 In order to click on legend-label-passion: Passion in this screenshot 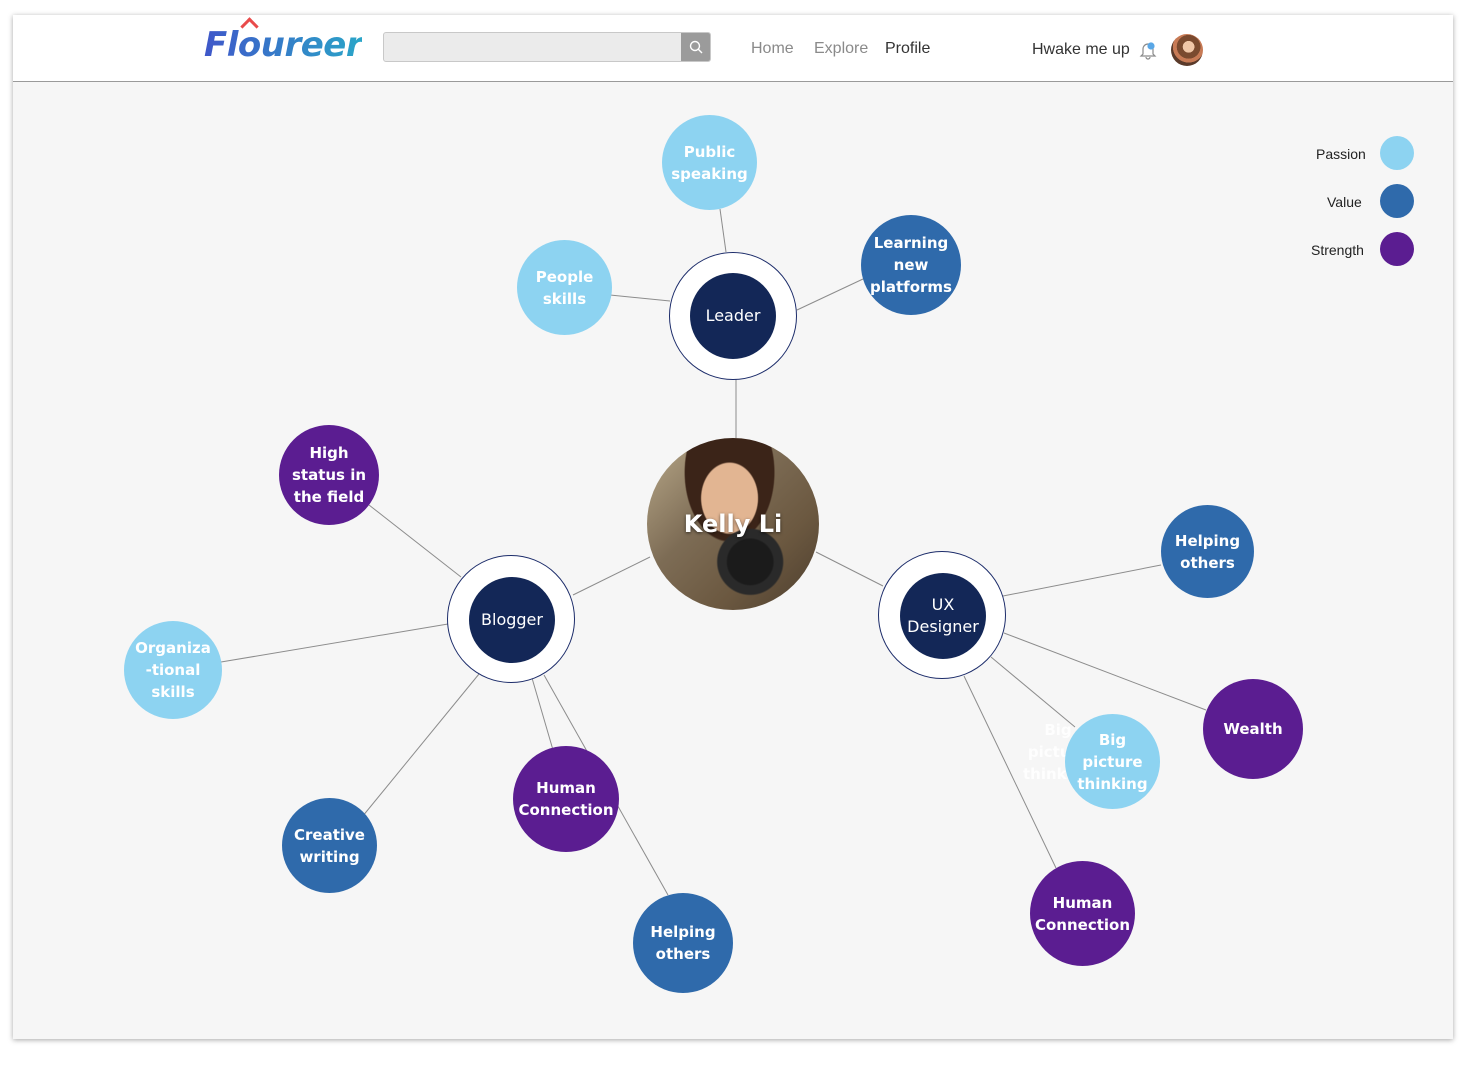, I will do `click(1341, 154)`.